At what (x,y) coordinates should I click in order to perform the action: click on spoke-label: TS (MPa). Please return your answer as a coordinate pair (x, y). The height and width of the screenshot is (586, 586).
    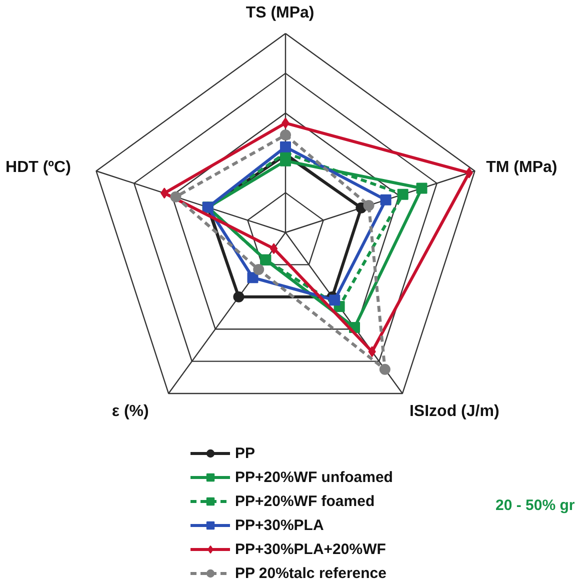
    Looking at the image, I should click on (280, 13).